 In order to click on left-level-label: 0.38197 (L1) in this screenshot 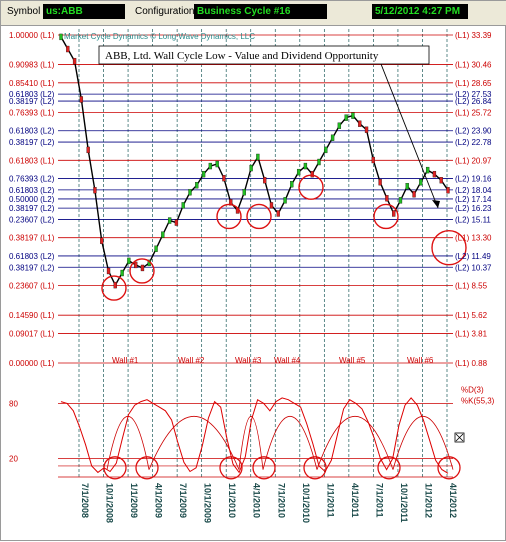, I will do `click(32, 238)`.